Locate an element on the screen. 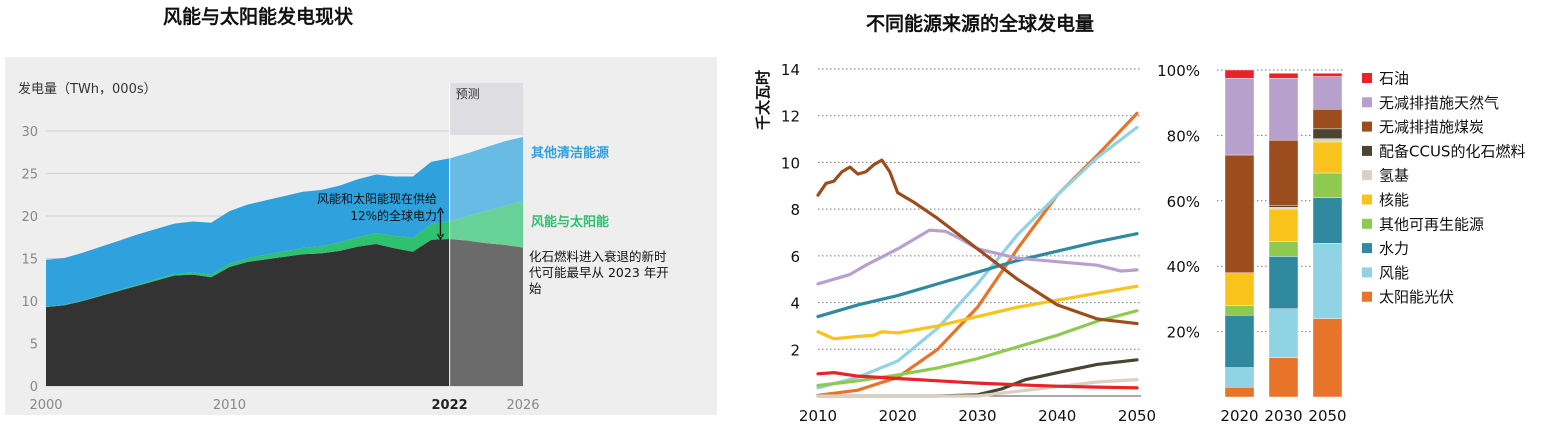 The image size is (1561, 428). bar-segment-2030-配备CCUS的化石燃料 is located at coordinates (1283, 206).